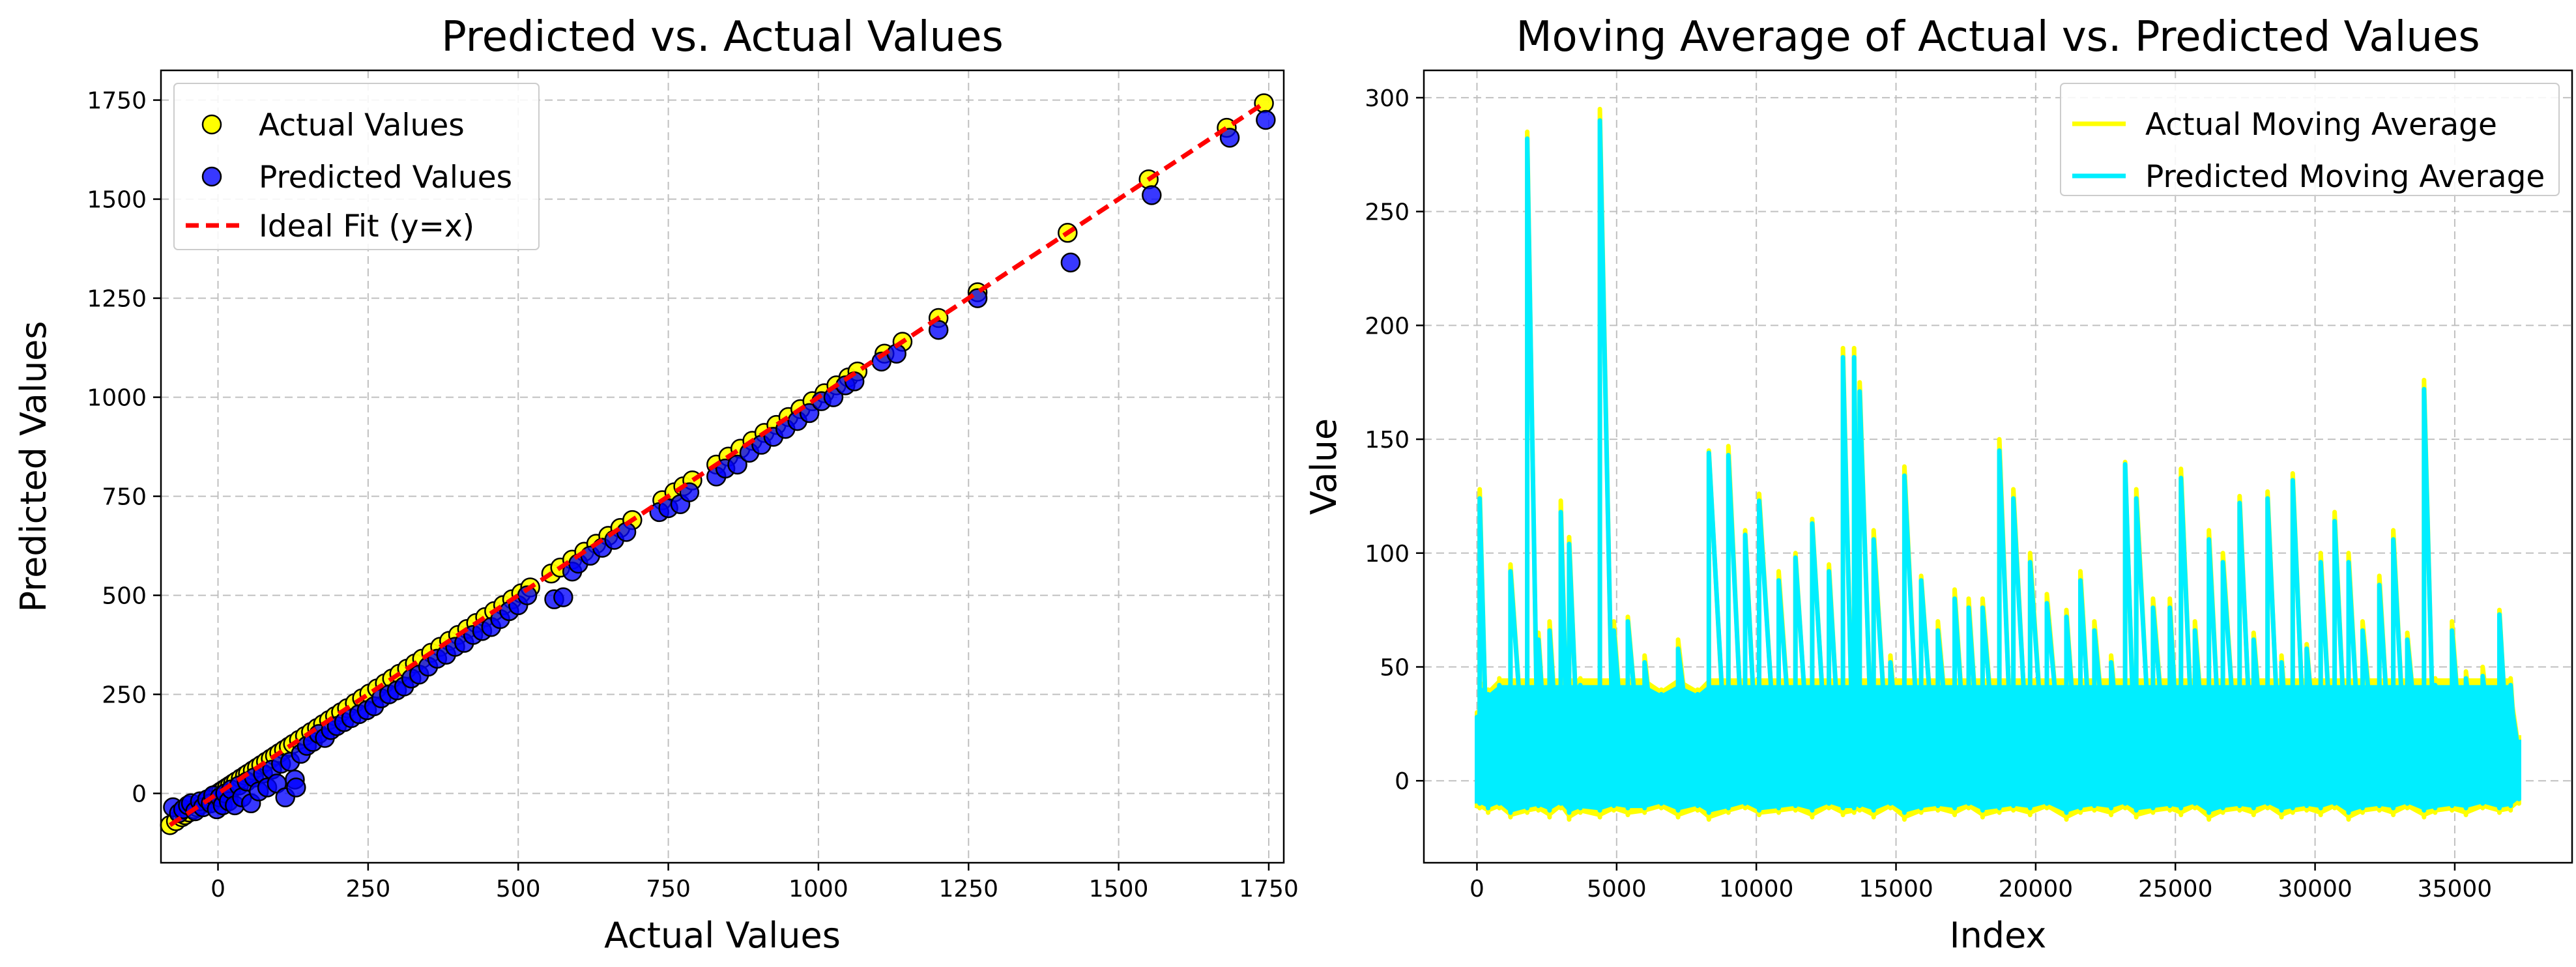 This screenshot has width=2576, height=967. I want to click on legend-label-predicted-moving-average: Predicted Moving Average, so click(2345, 177).